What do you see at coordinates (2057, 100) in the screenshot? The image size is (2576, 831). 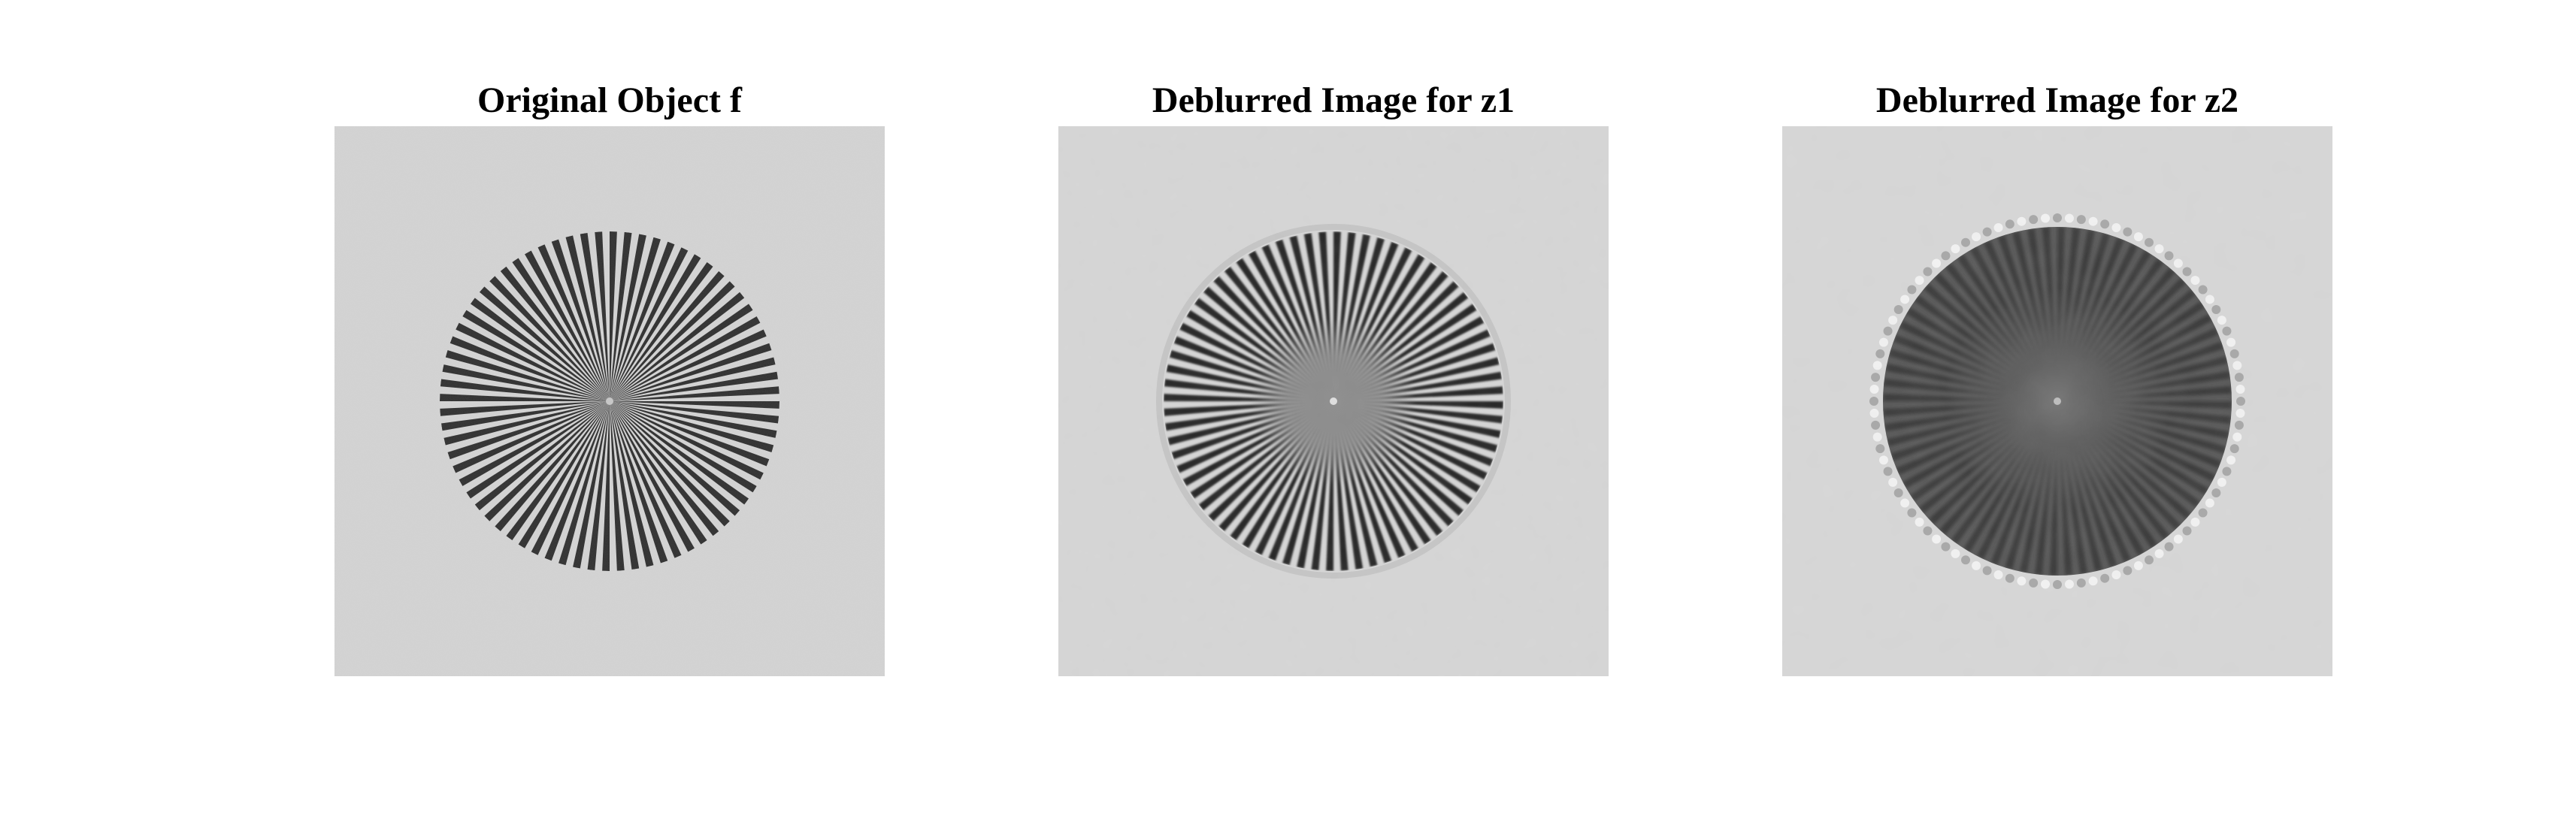 I see `panel-title: Deblurred Image for z2` at bounding box center [2057, 100].